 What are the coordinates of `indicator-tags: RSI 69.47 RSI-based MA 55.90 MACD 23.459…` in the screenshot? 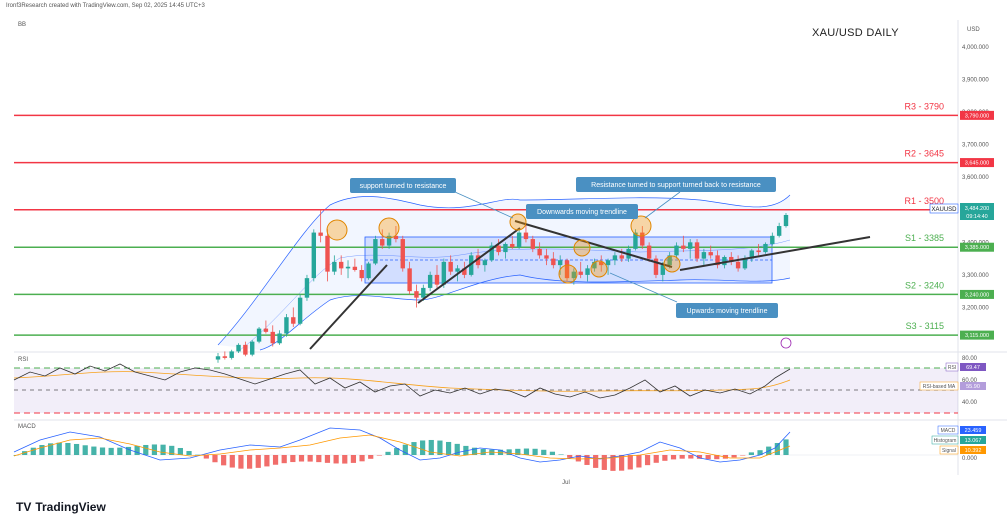 It's located at (952, 408).